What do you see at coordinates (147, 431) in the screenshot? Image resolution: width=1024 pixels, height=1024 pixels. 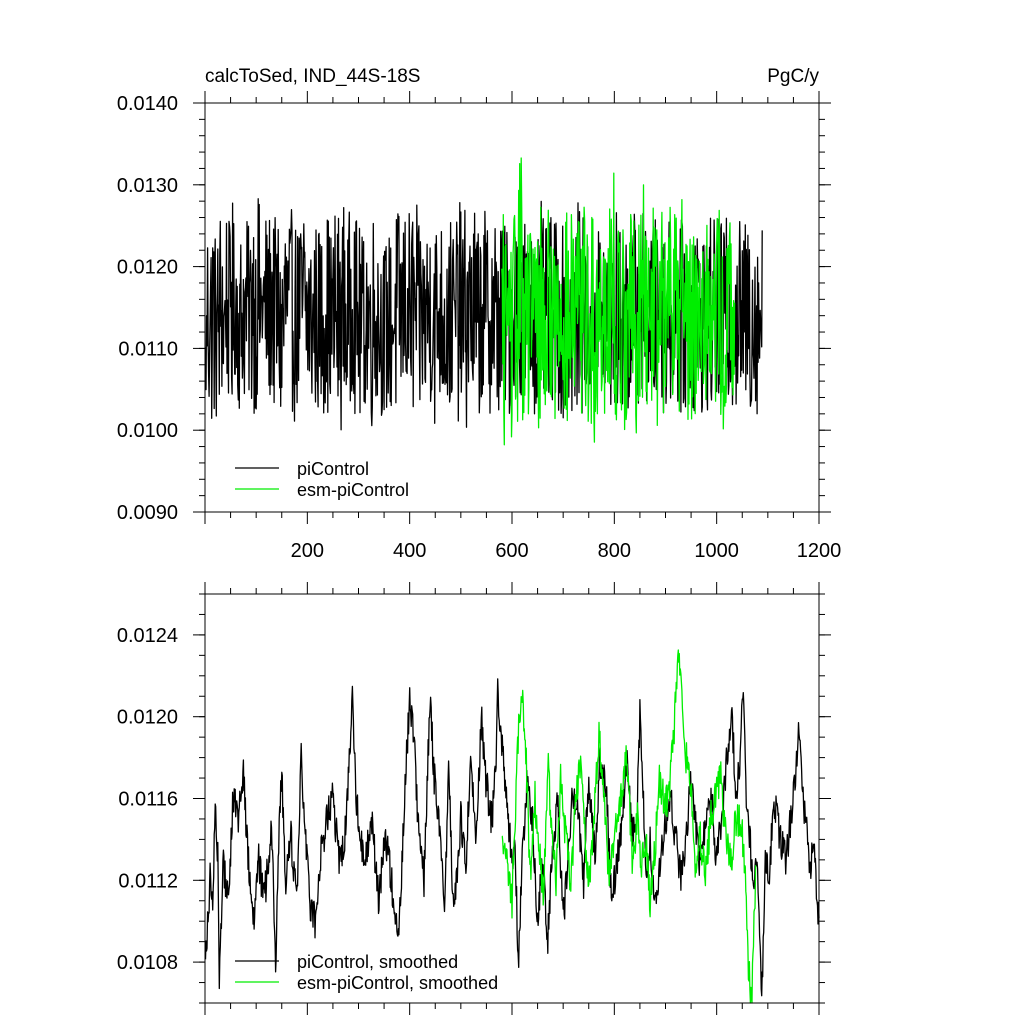 I see `top-ytick-label: 0.0100` at bounding box center [147, 431].